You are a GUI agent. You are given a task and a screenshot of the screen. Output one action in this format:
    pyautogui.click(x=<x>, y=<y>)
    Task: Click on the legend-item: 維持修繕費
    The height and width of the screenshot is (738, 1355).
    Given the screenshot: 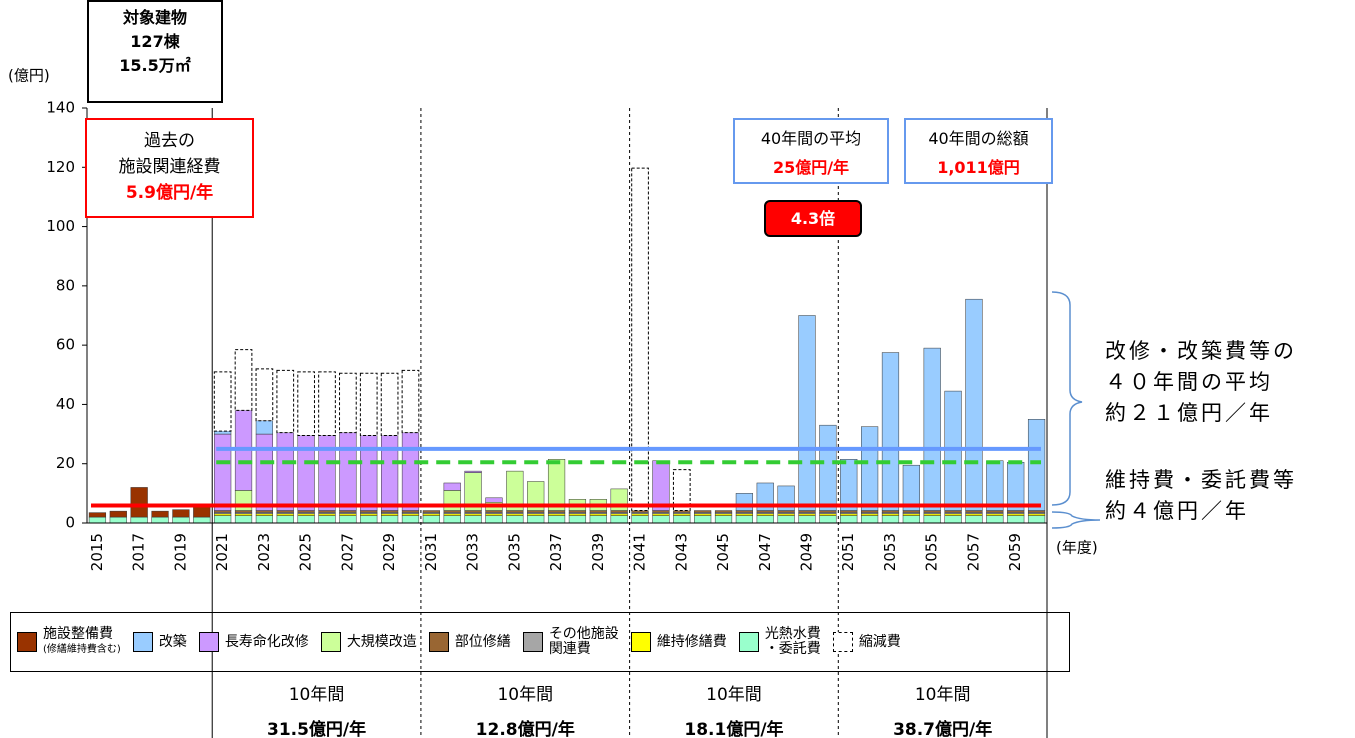 What is the action you would take?
    pyautogui.click(x=678, y=642)
    